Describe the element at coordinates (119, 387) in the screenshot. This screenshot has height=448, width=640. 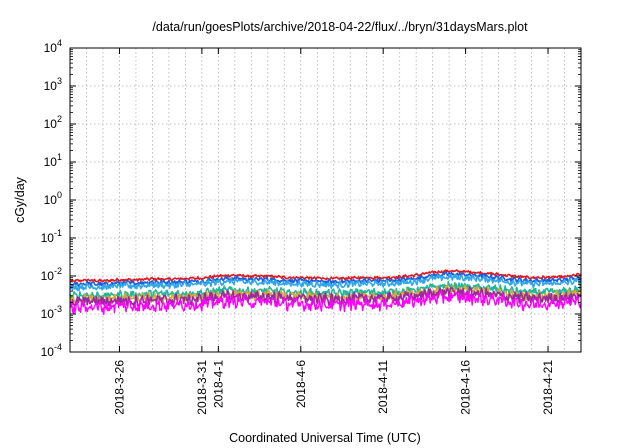
I see `x-tick-label: 2018-3-26` at that location.